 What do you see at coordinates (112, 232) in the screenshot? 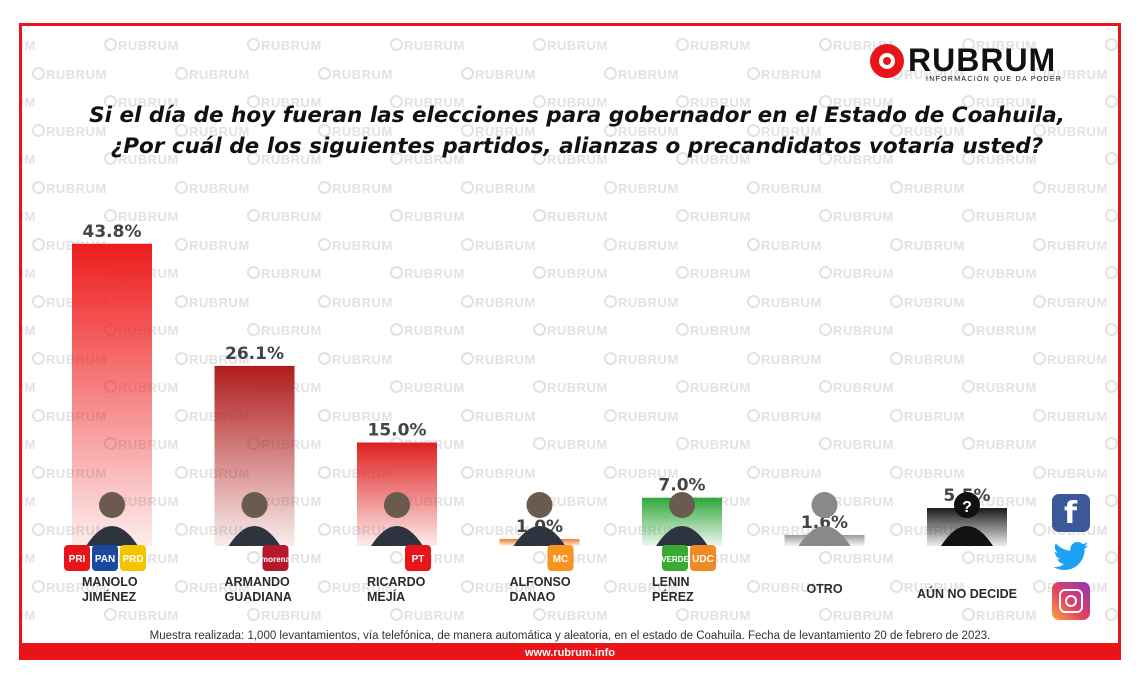
I see `value-label-0: 43.8%` at bounding box center [112, 232].